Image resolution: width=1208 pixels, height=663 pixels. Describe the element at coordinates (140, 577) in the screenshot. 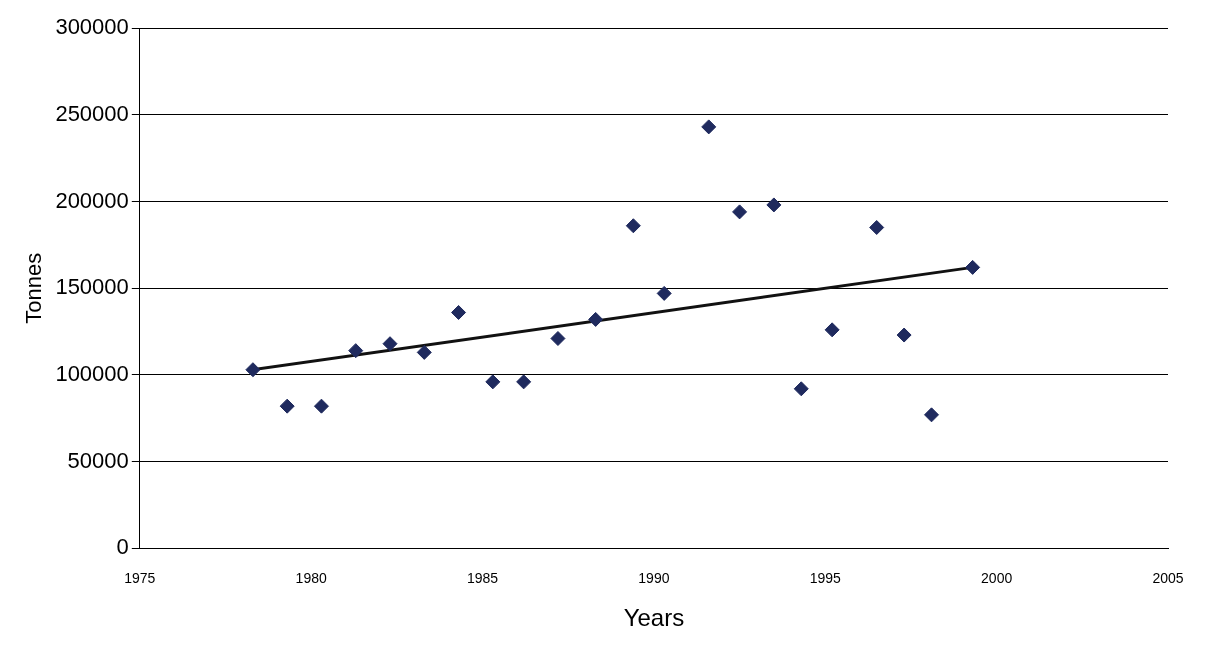

I see `x-tick-label: 1975` at that location.